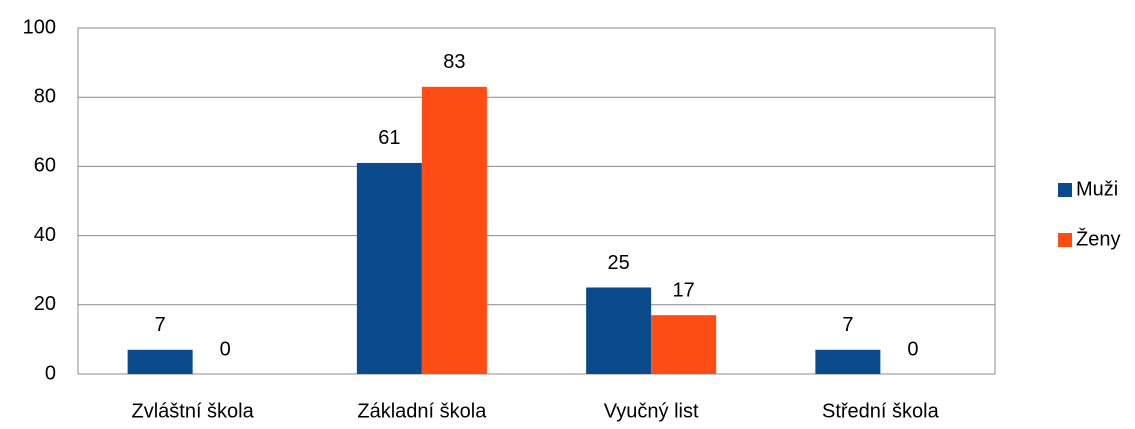 The width and height of the screenshot is (1135, 429). Describe the element at coordinates (454, 62) in the screenshot. I see `data-label: 83` at that location.